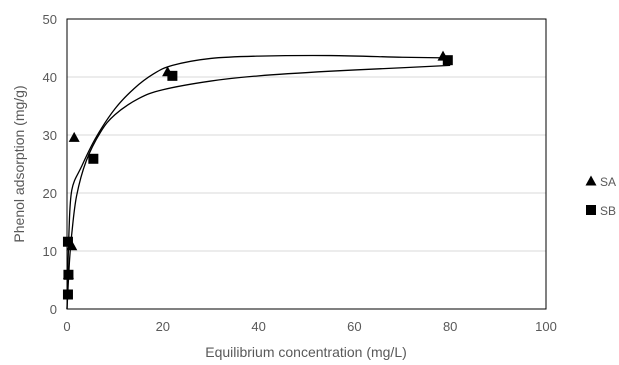 This screenshot has height=365, width=619. What do you see at coordinates (19, 163) in the screenshot?
I see `y-axis-title: Phenol adsorption (mg/g)` at bounding box center [19, 163].